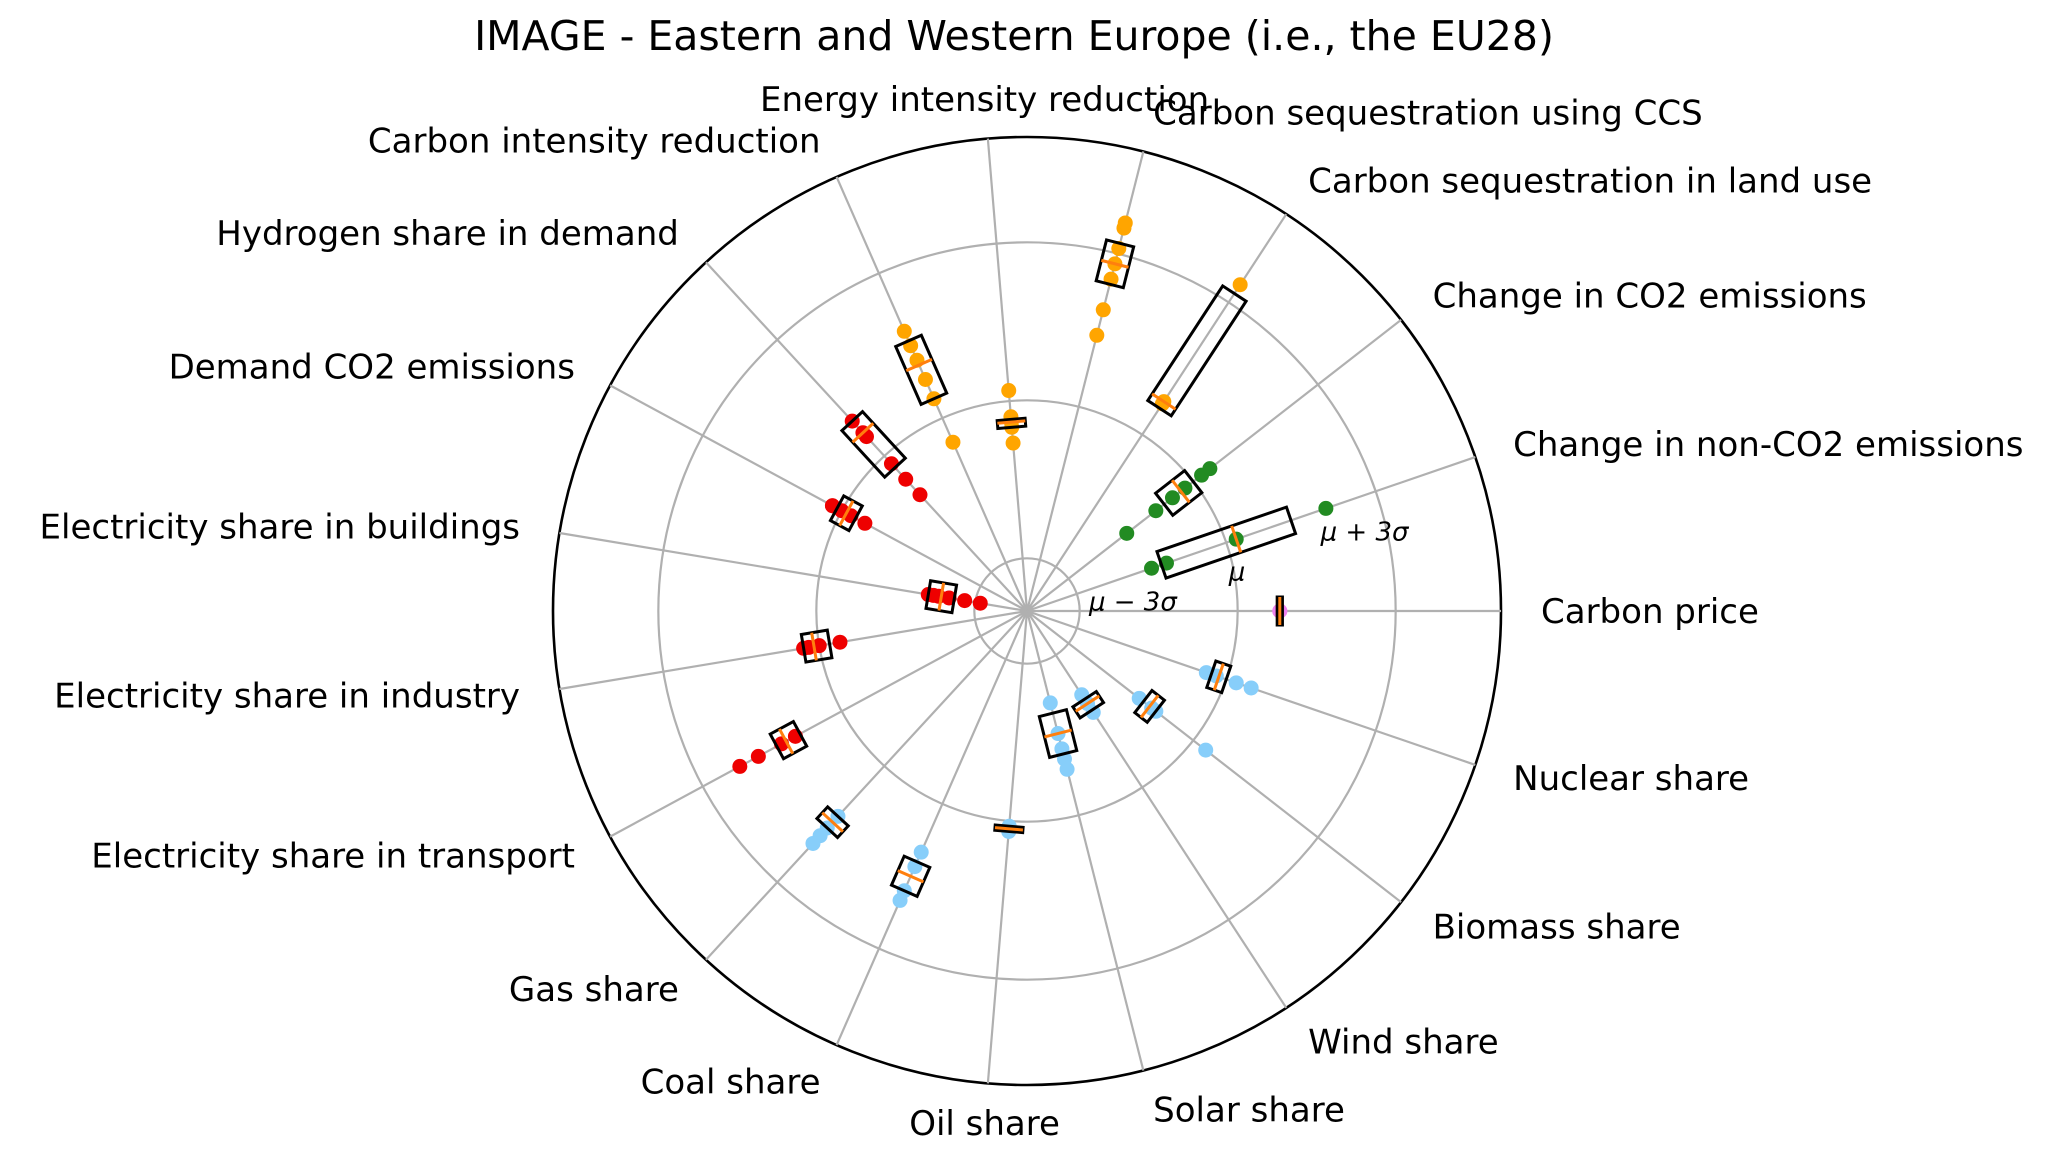 Image resolution: width=2067 pixels, height=1161 pixels. I want to click on category-label: Carbon intensity reduction, so click(594, 141).